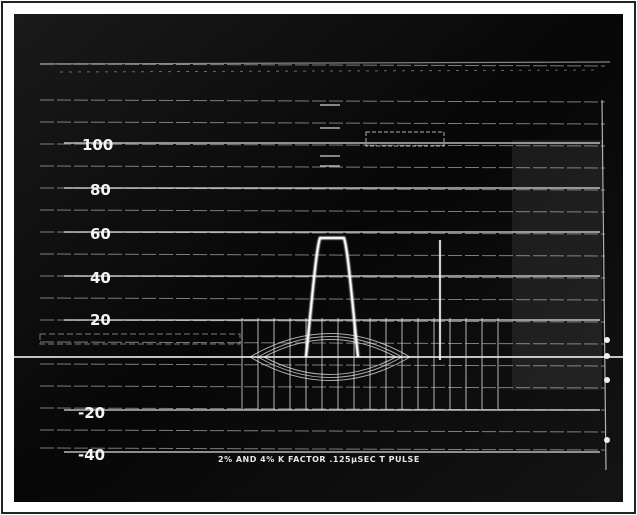 The width and height of the screenshot is (637, 515). I want to click on graticule-top, so click(325, 63).